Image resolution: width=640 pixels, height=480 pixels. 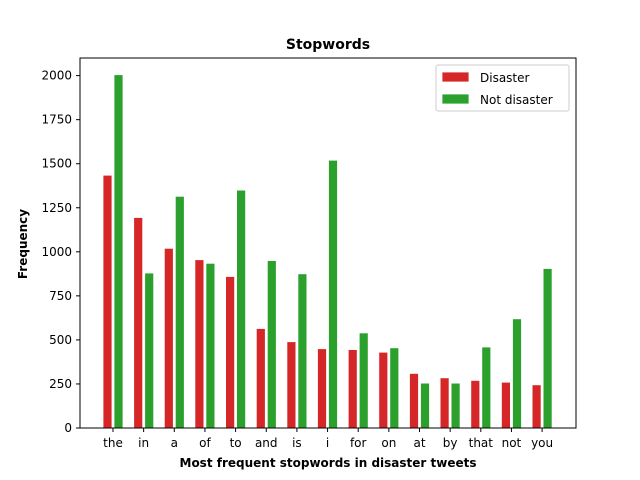 I want to click on chart-title: Stopwords, so click(x=328, y=45).